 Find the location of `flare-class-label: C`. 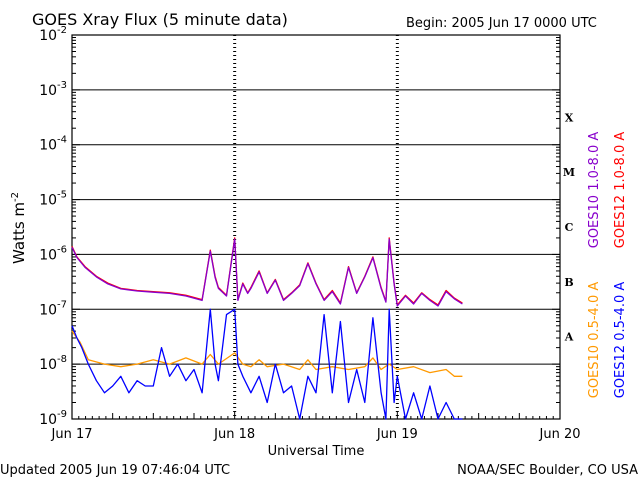

flare-class-label: C is located at coordinates (569, 227).